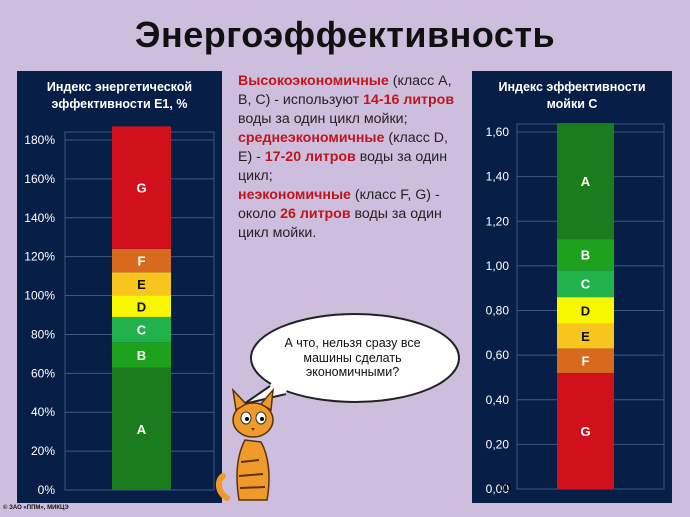 This screenshot has width=690, height=517. Describe the element at coordinates (43, 373) in the screenshot. I see `y-tick-label: 60%` at that location.